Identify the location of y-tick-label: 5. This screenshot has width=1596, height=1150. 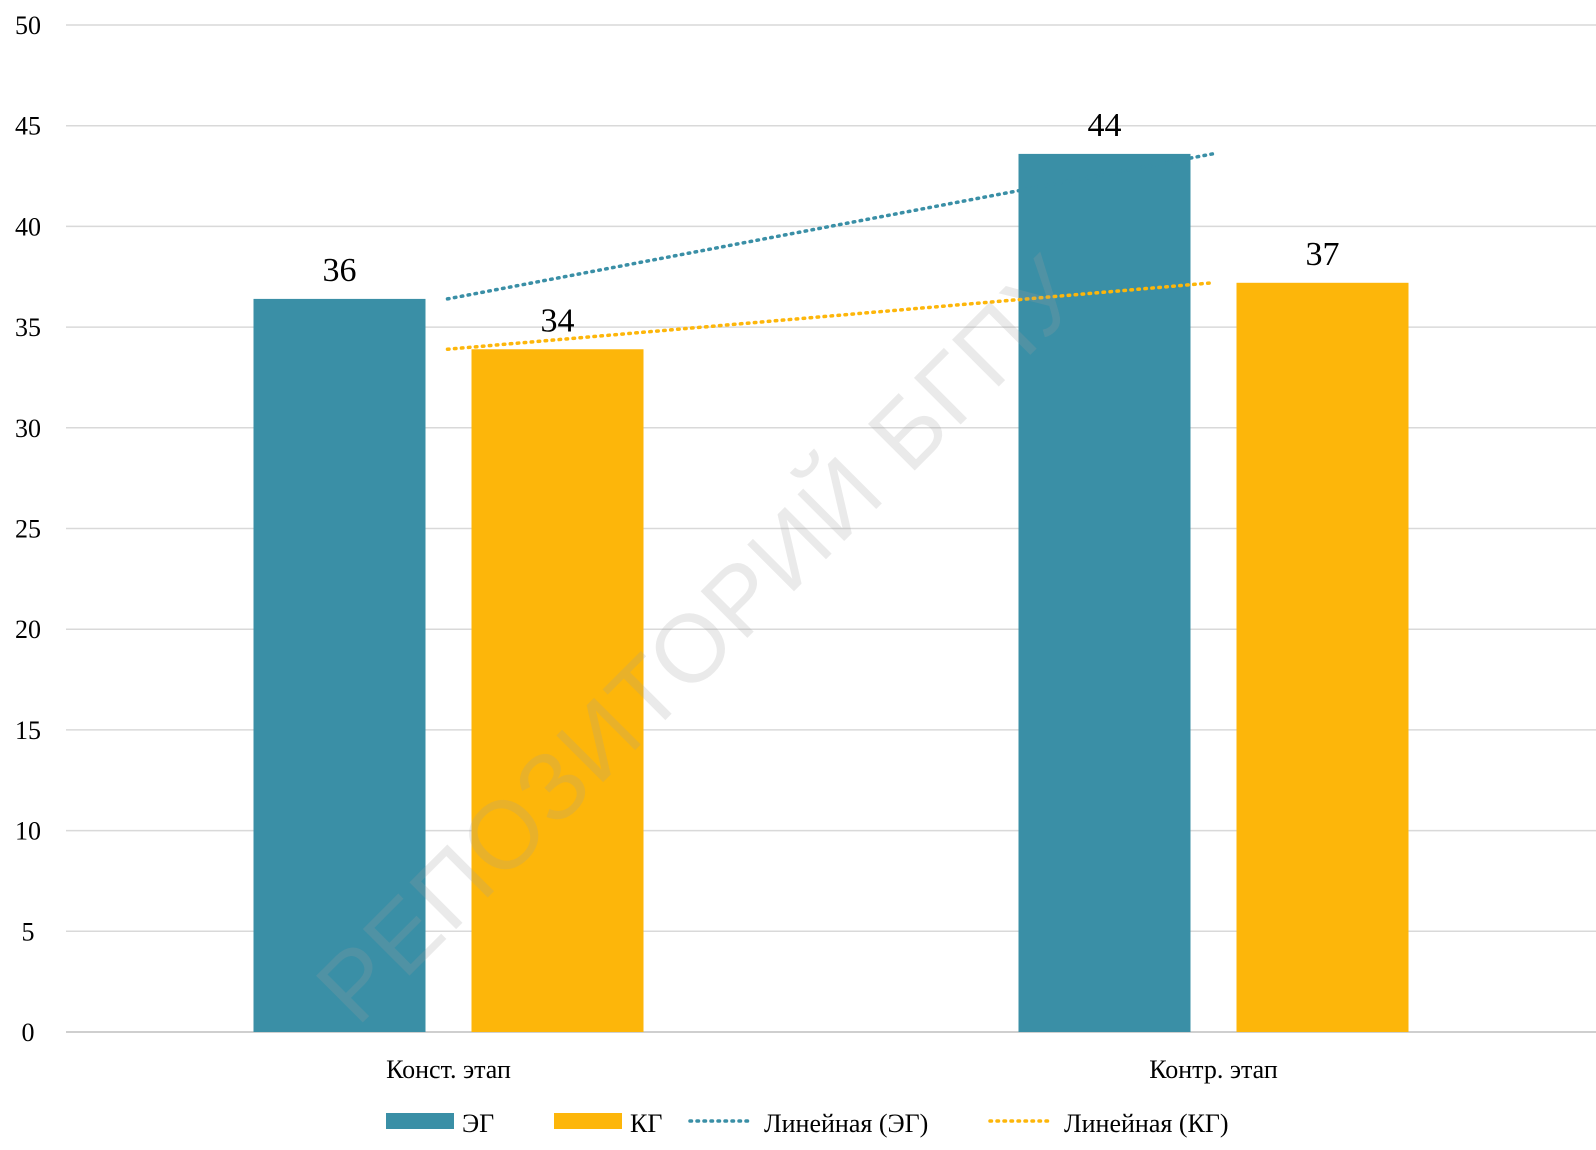
(28, 931).